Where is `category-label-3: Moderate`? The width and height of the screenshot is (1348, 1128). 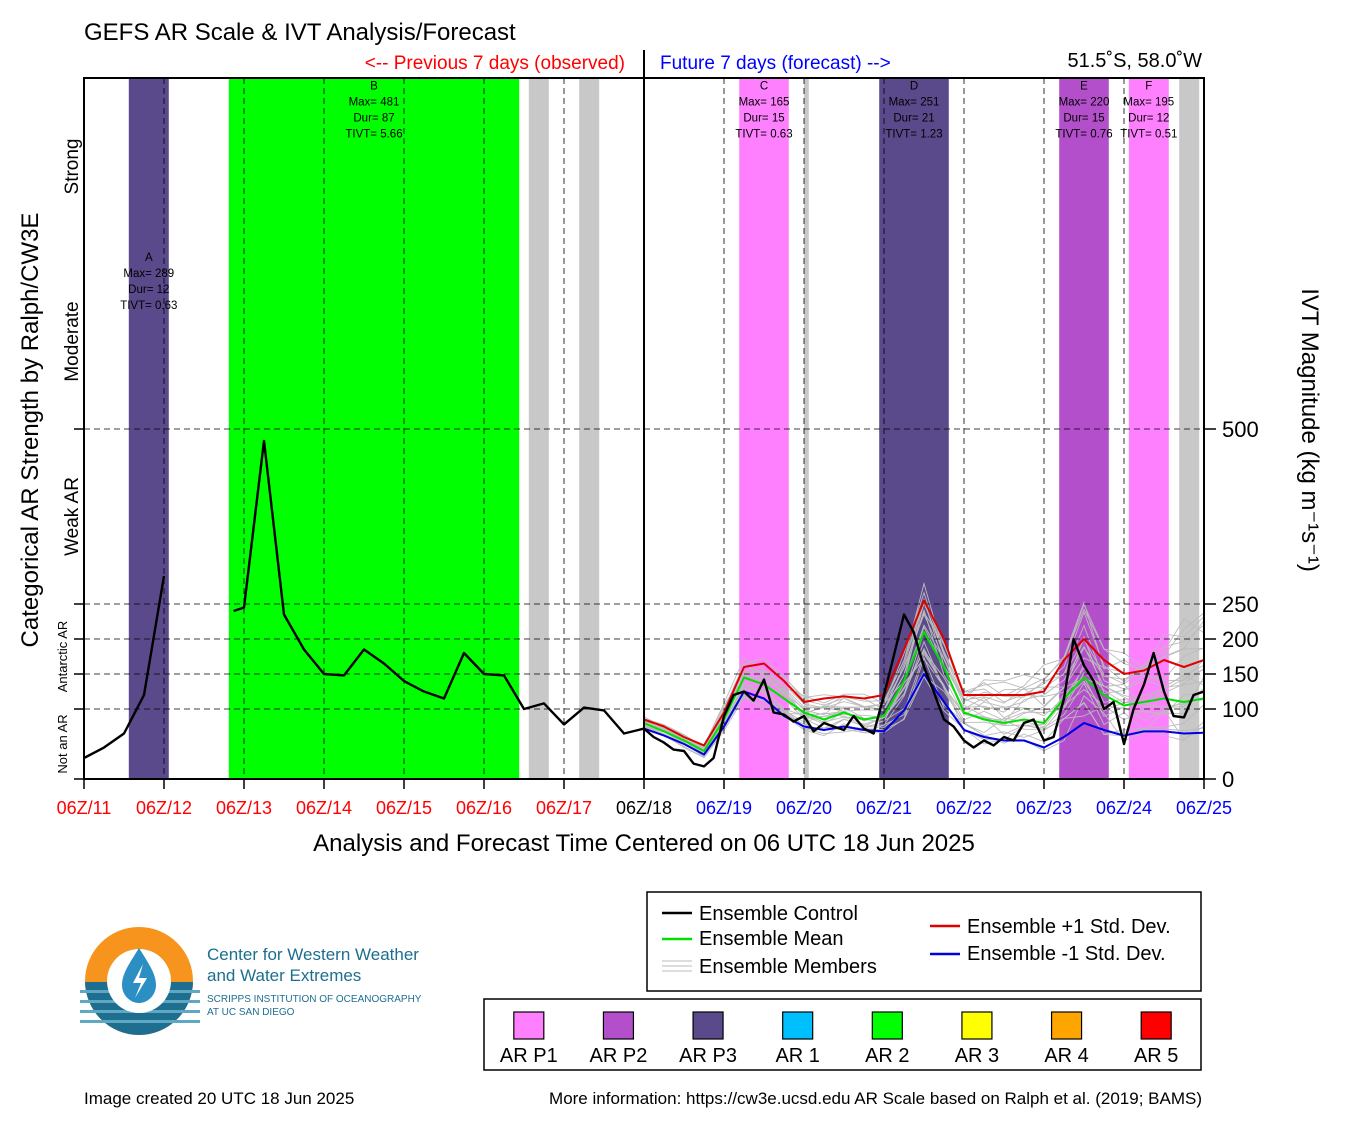 category-label-3: Moderate is located at coordinates (72, 341).